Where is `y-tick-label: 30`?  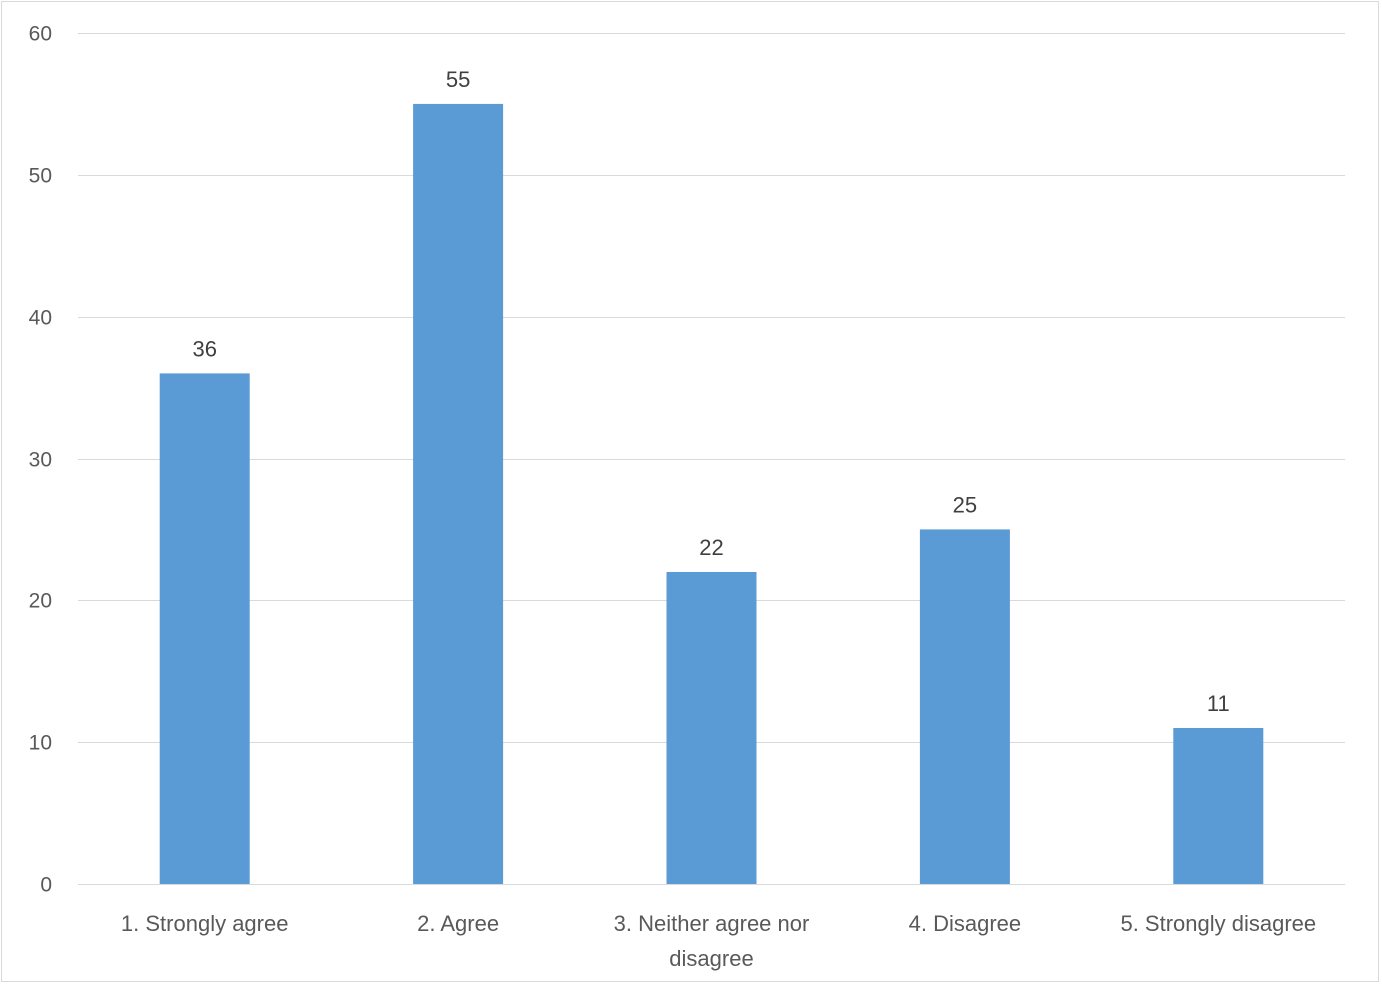 y-tick-label: 30 is located at coordinates (40, 460).